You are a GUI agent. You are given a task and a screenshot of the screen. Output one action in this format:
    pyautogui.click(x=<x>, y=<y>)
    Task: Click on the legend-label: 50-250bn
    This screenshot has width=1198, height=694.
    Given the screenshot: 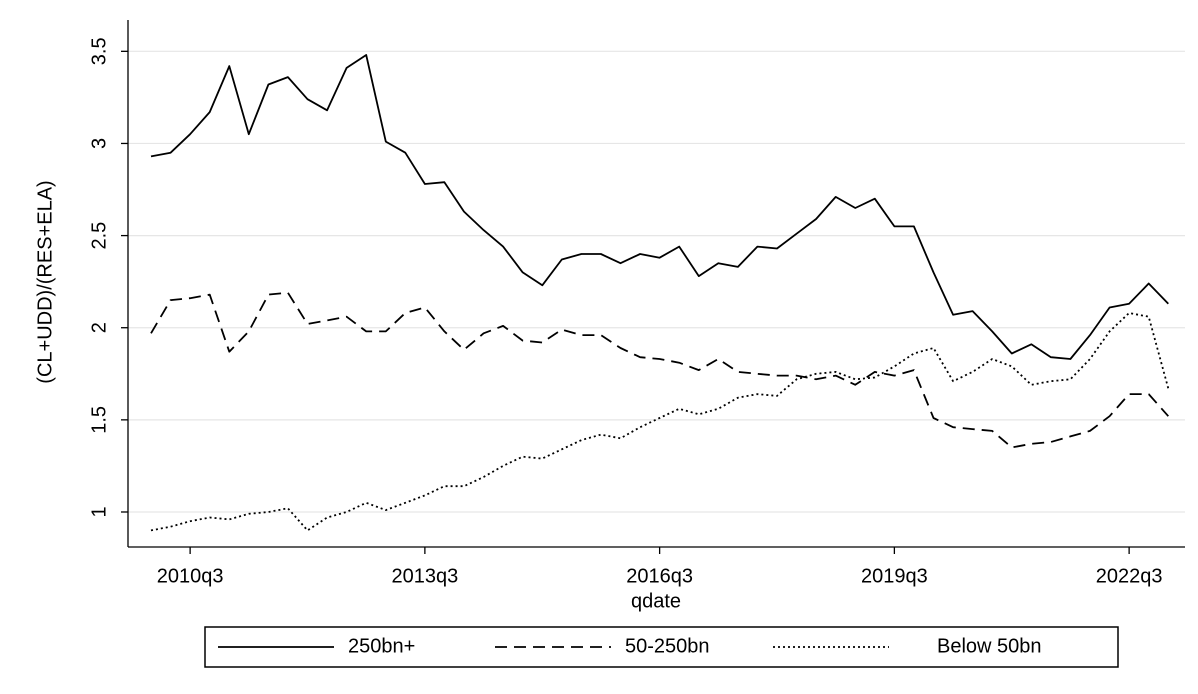 What is the action you would take?
    pyautogui.click(x=667, y=646)
    